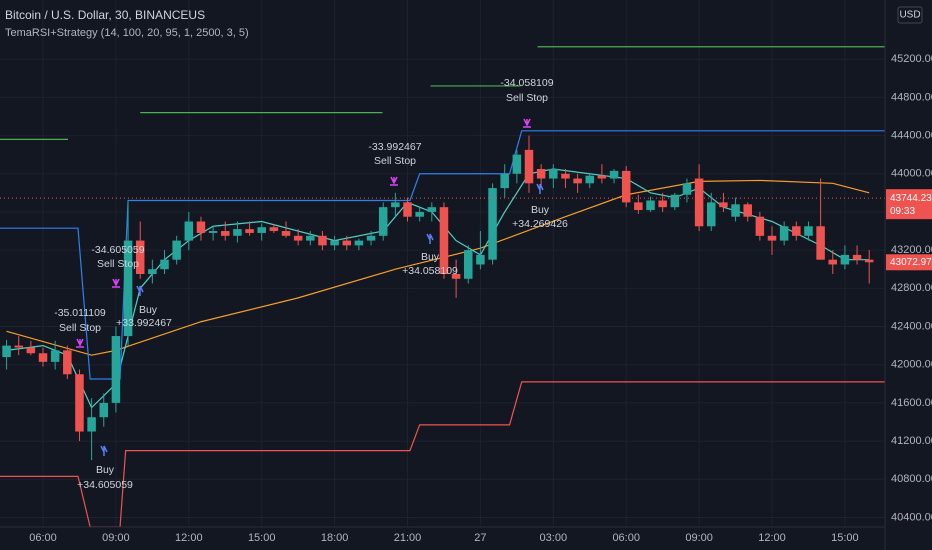 The image size is (932, 550). What do you see at coordinates (480, 538) in the screenshot?
I see `x-tick-label: 27` at bounding box center [480, 538].